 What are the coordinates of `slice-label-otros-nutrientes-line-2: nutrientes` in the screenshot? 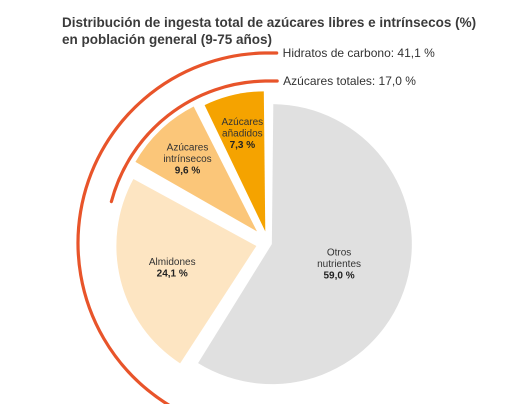 It's located at (339, 264).